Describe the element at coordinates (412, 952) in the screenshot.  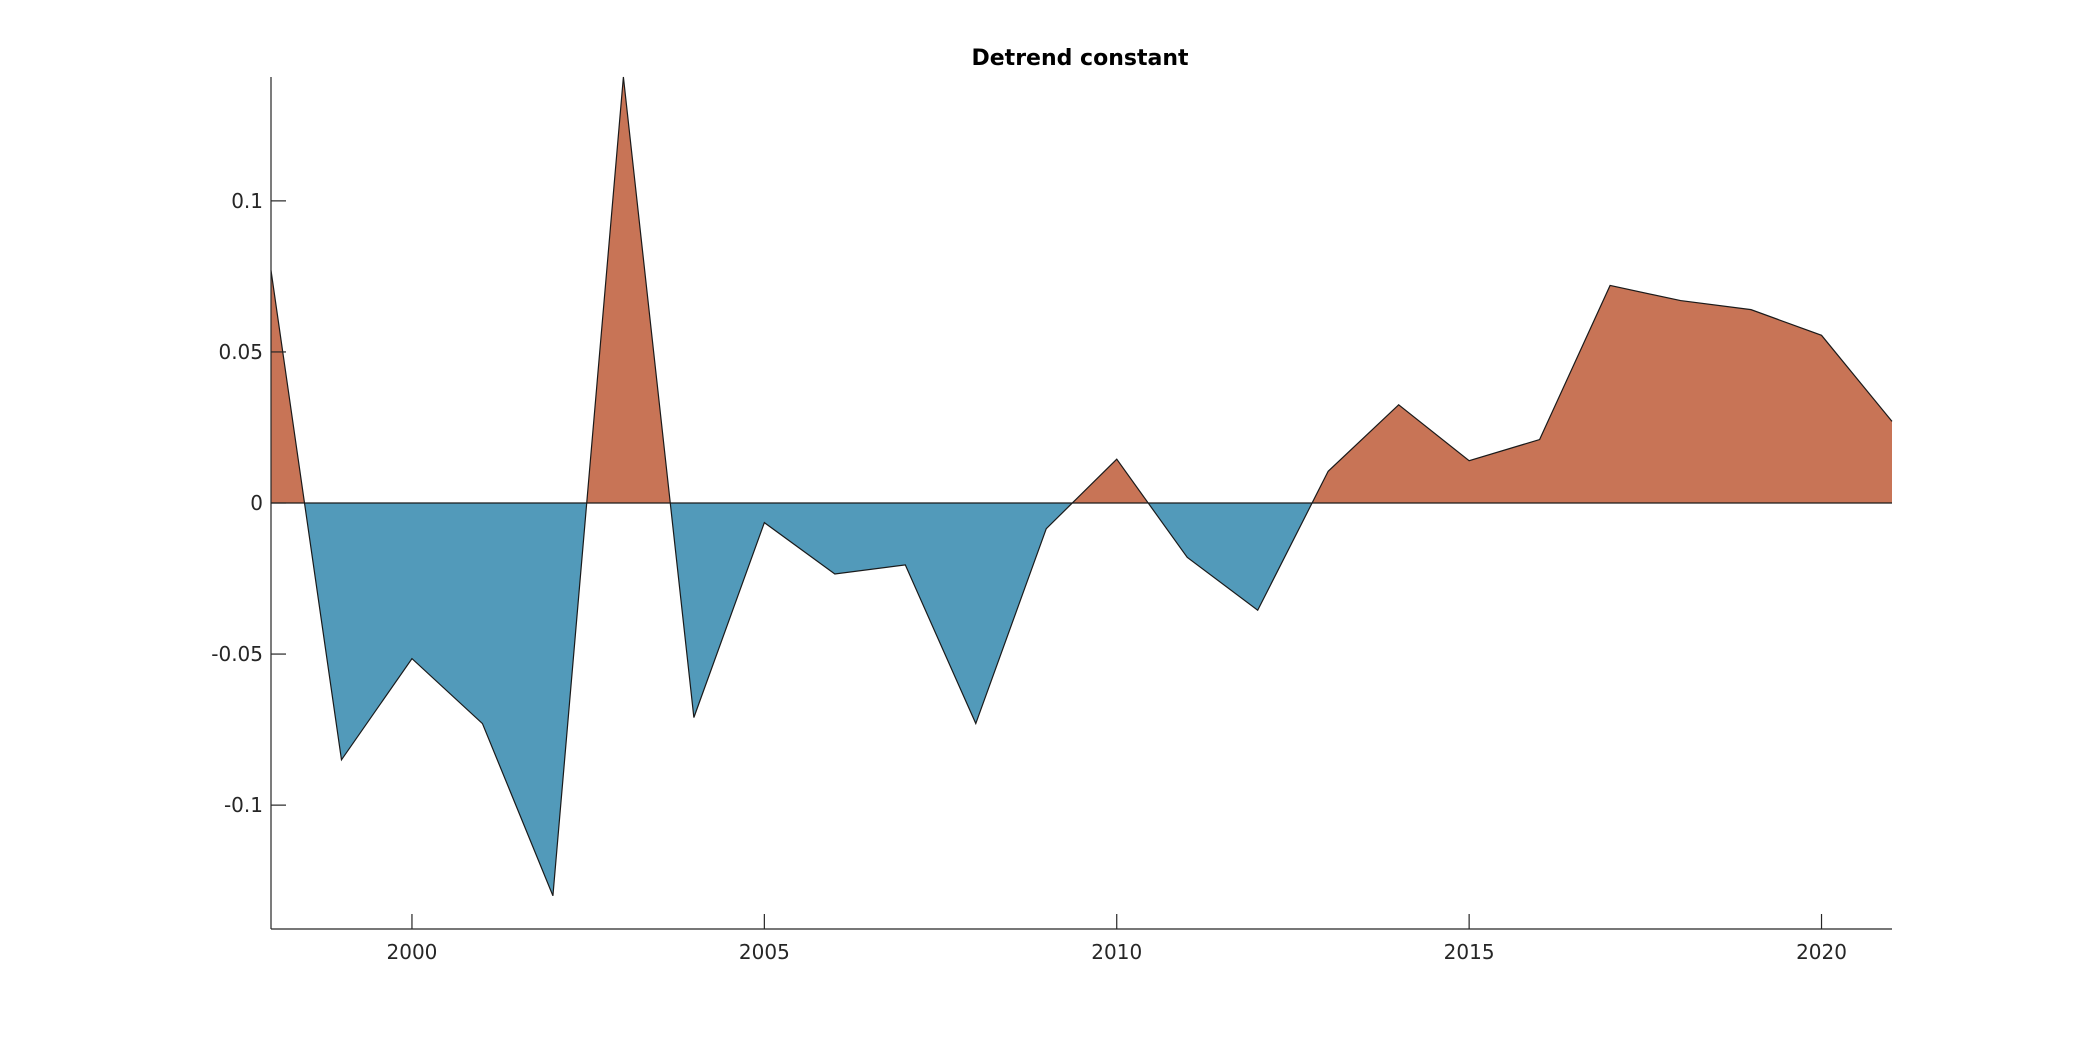
I see `x-tick-label: 2000` at that location.